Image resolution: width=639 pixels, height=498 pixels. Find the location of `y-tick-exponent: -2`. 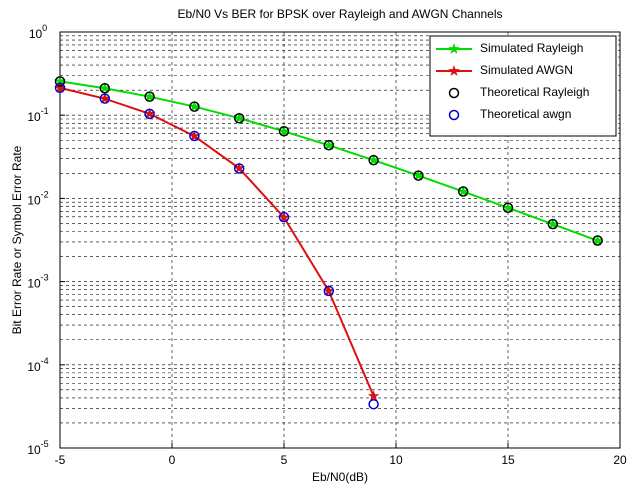

y-tick-exponent: -2 is located at coordinates (45, 195).